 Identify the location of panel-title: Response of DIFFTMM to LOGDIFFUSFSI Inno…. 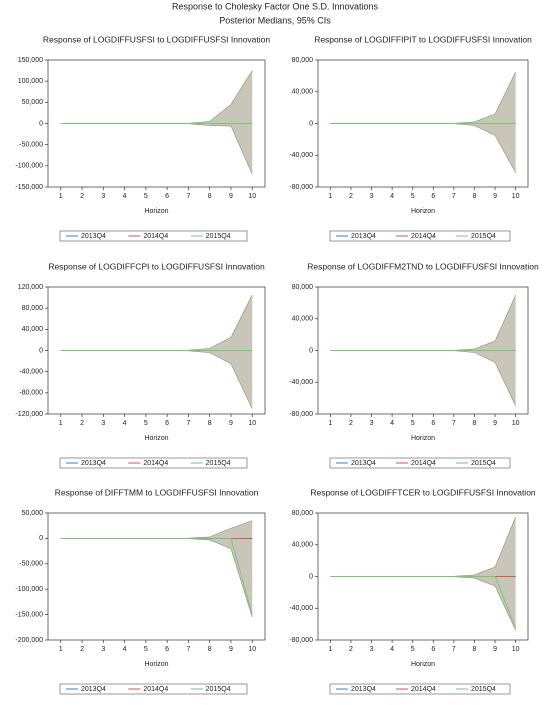
(157, 492).